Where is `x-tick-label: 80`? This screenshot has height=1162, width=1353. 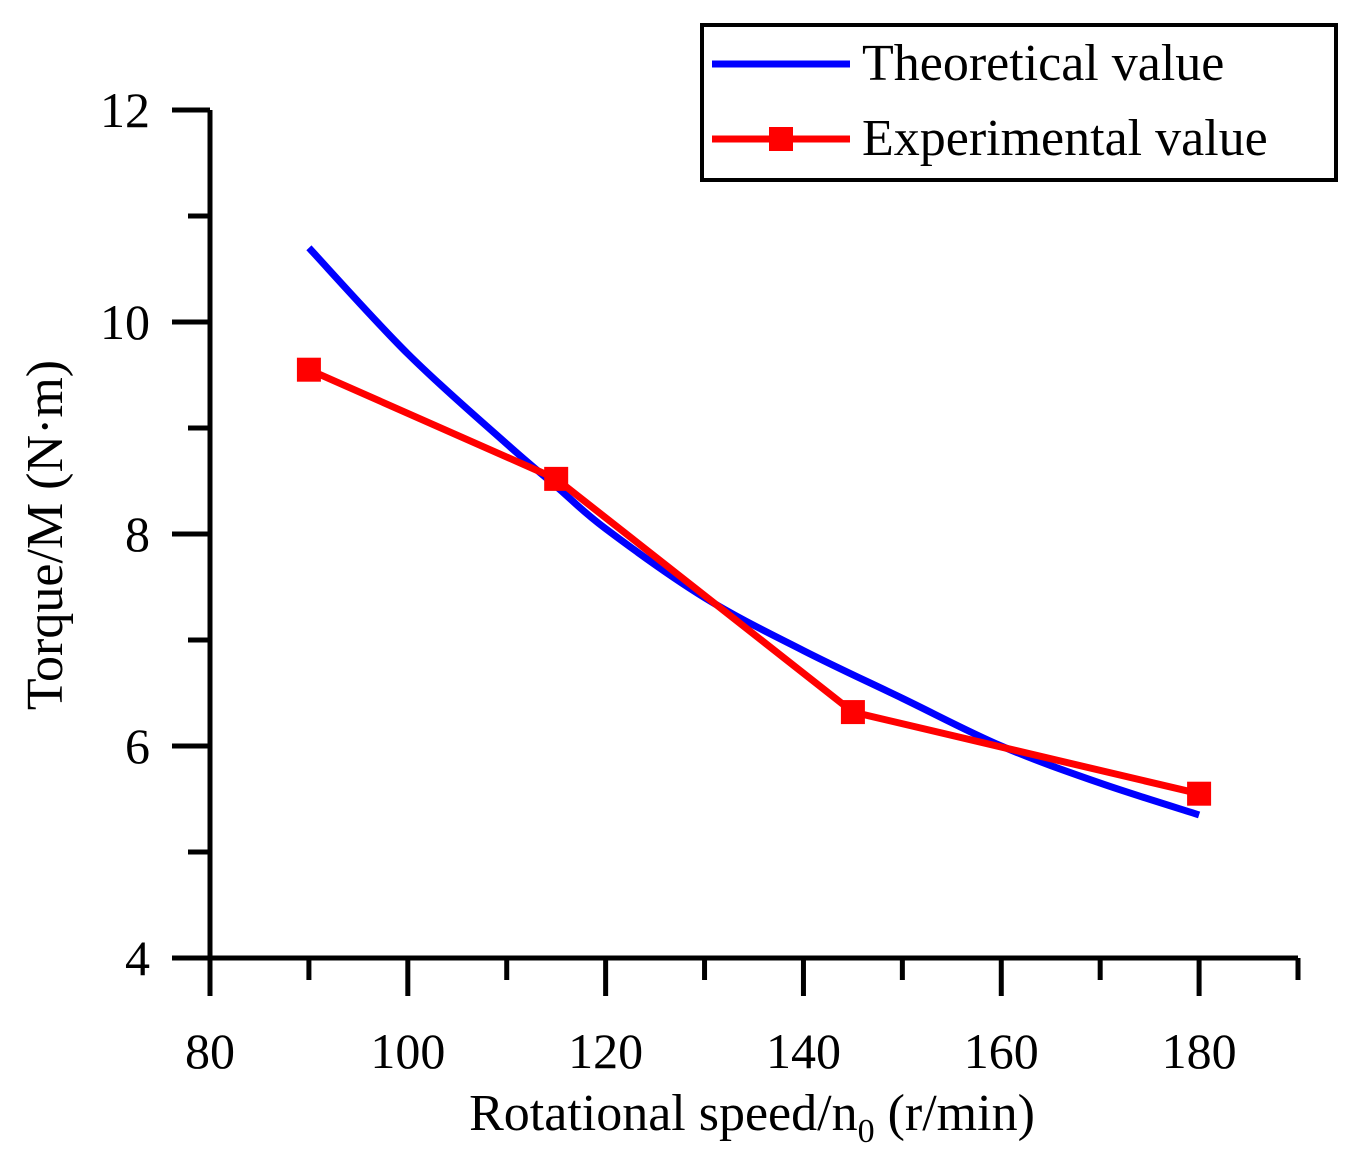
x-tick-label: 80 is located at coordinates (210, 1051).